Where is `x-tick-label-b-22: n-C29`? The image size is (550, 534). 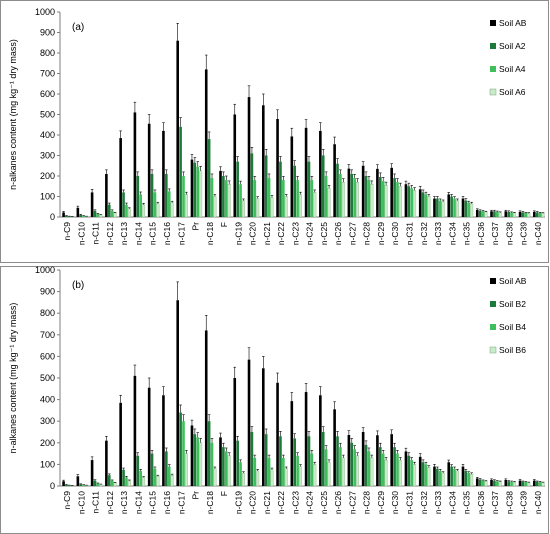
x-tick-label-b-22: n-C29 is located at coordinates (381, 502).